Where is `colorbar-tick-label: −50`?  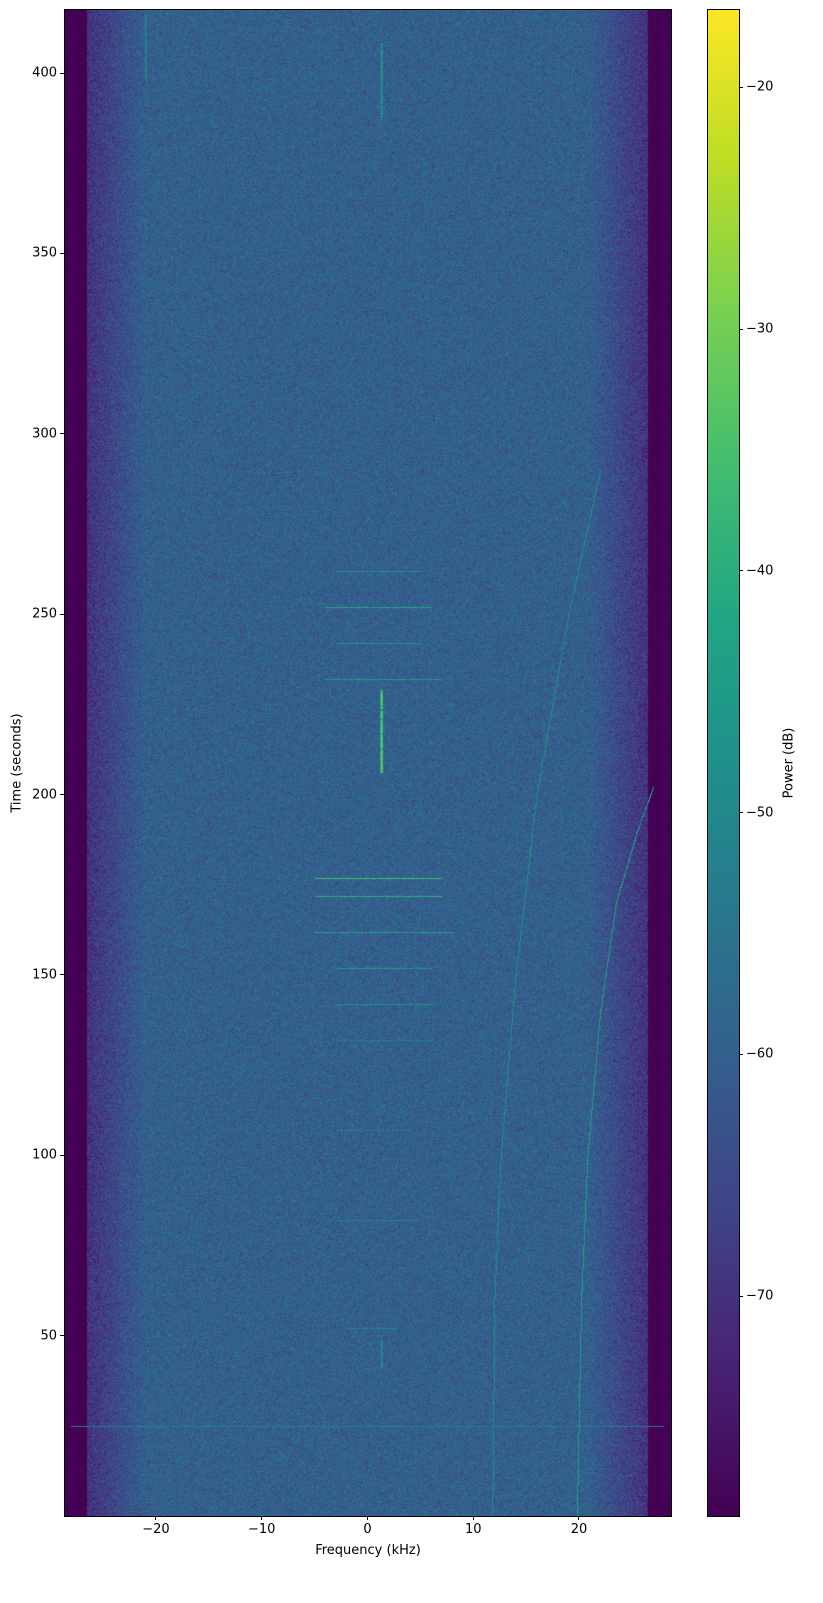
colorbar-tick-label: −50 is located at coordinates (760, 813).